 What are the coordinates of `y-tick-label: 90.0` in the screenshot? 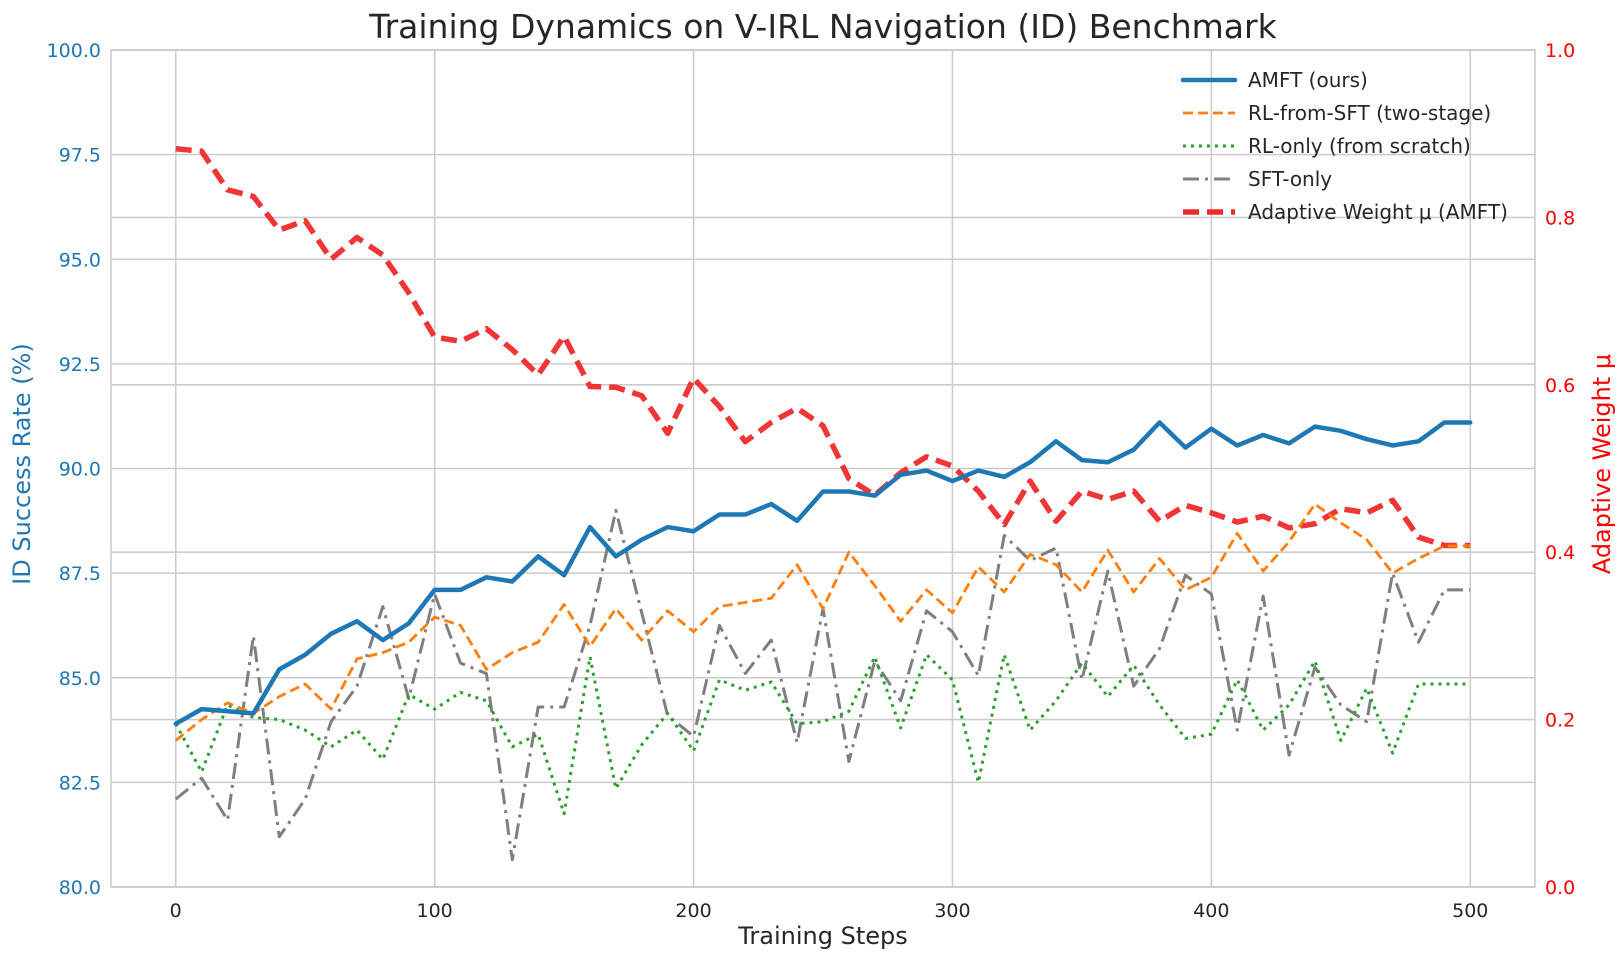 It's located at (80, 470).